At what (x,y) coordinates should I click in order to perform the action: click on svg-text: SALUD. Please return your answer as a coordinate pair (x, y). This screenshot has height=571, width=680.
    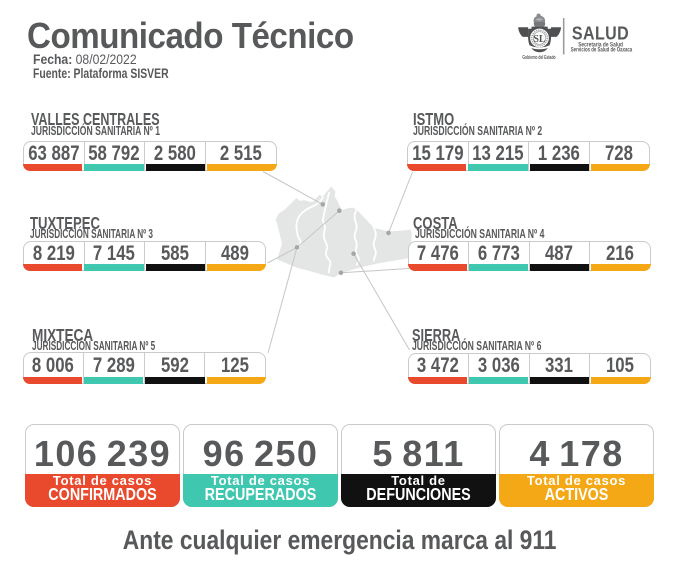
    Looking at the image, I should click on (600, 32).